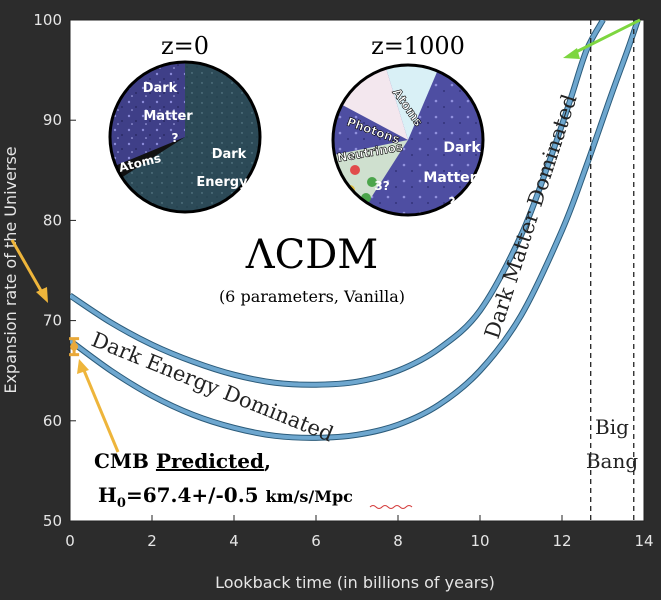  I want to click on y-tick-label: 70, so click(52, 321).